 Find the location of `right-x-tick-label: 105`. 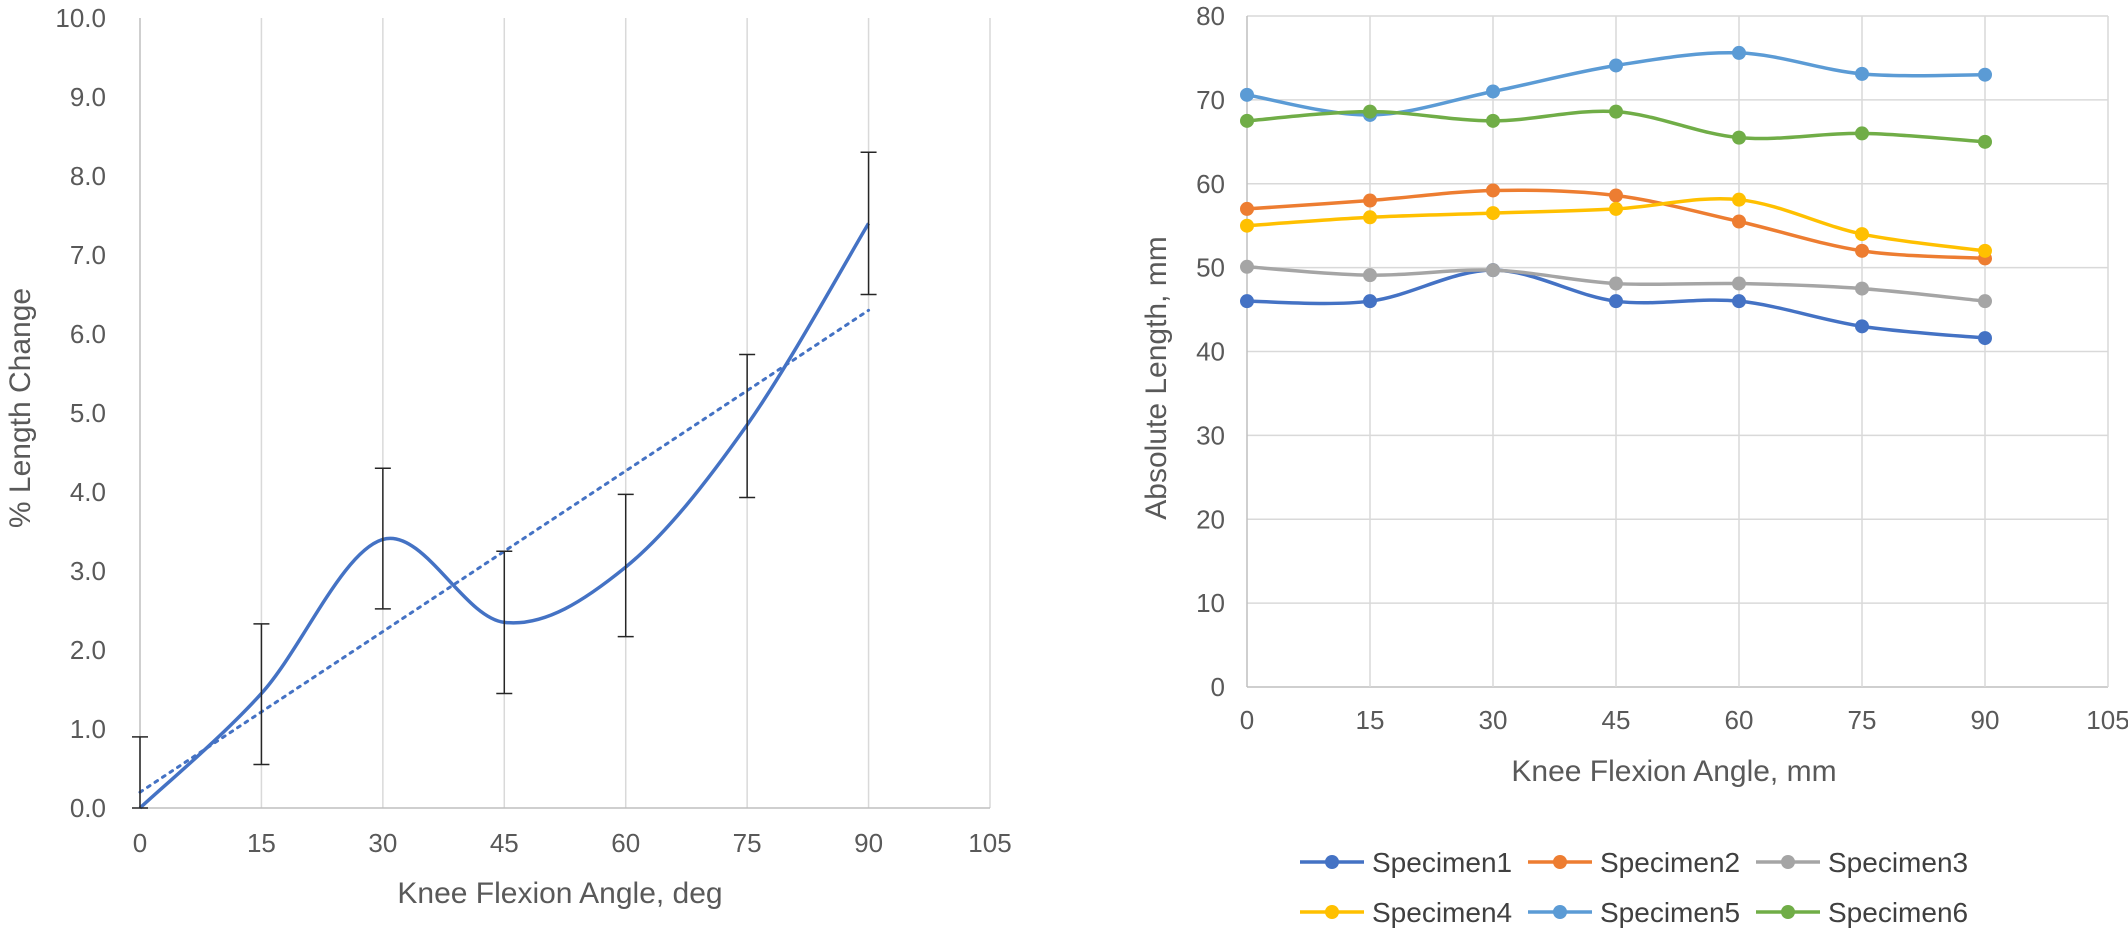

right-x-tick-label: 105 is located at coordinates (2107, 720).